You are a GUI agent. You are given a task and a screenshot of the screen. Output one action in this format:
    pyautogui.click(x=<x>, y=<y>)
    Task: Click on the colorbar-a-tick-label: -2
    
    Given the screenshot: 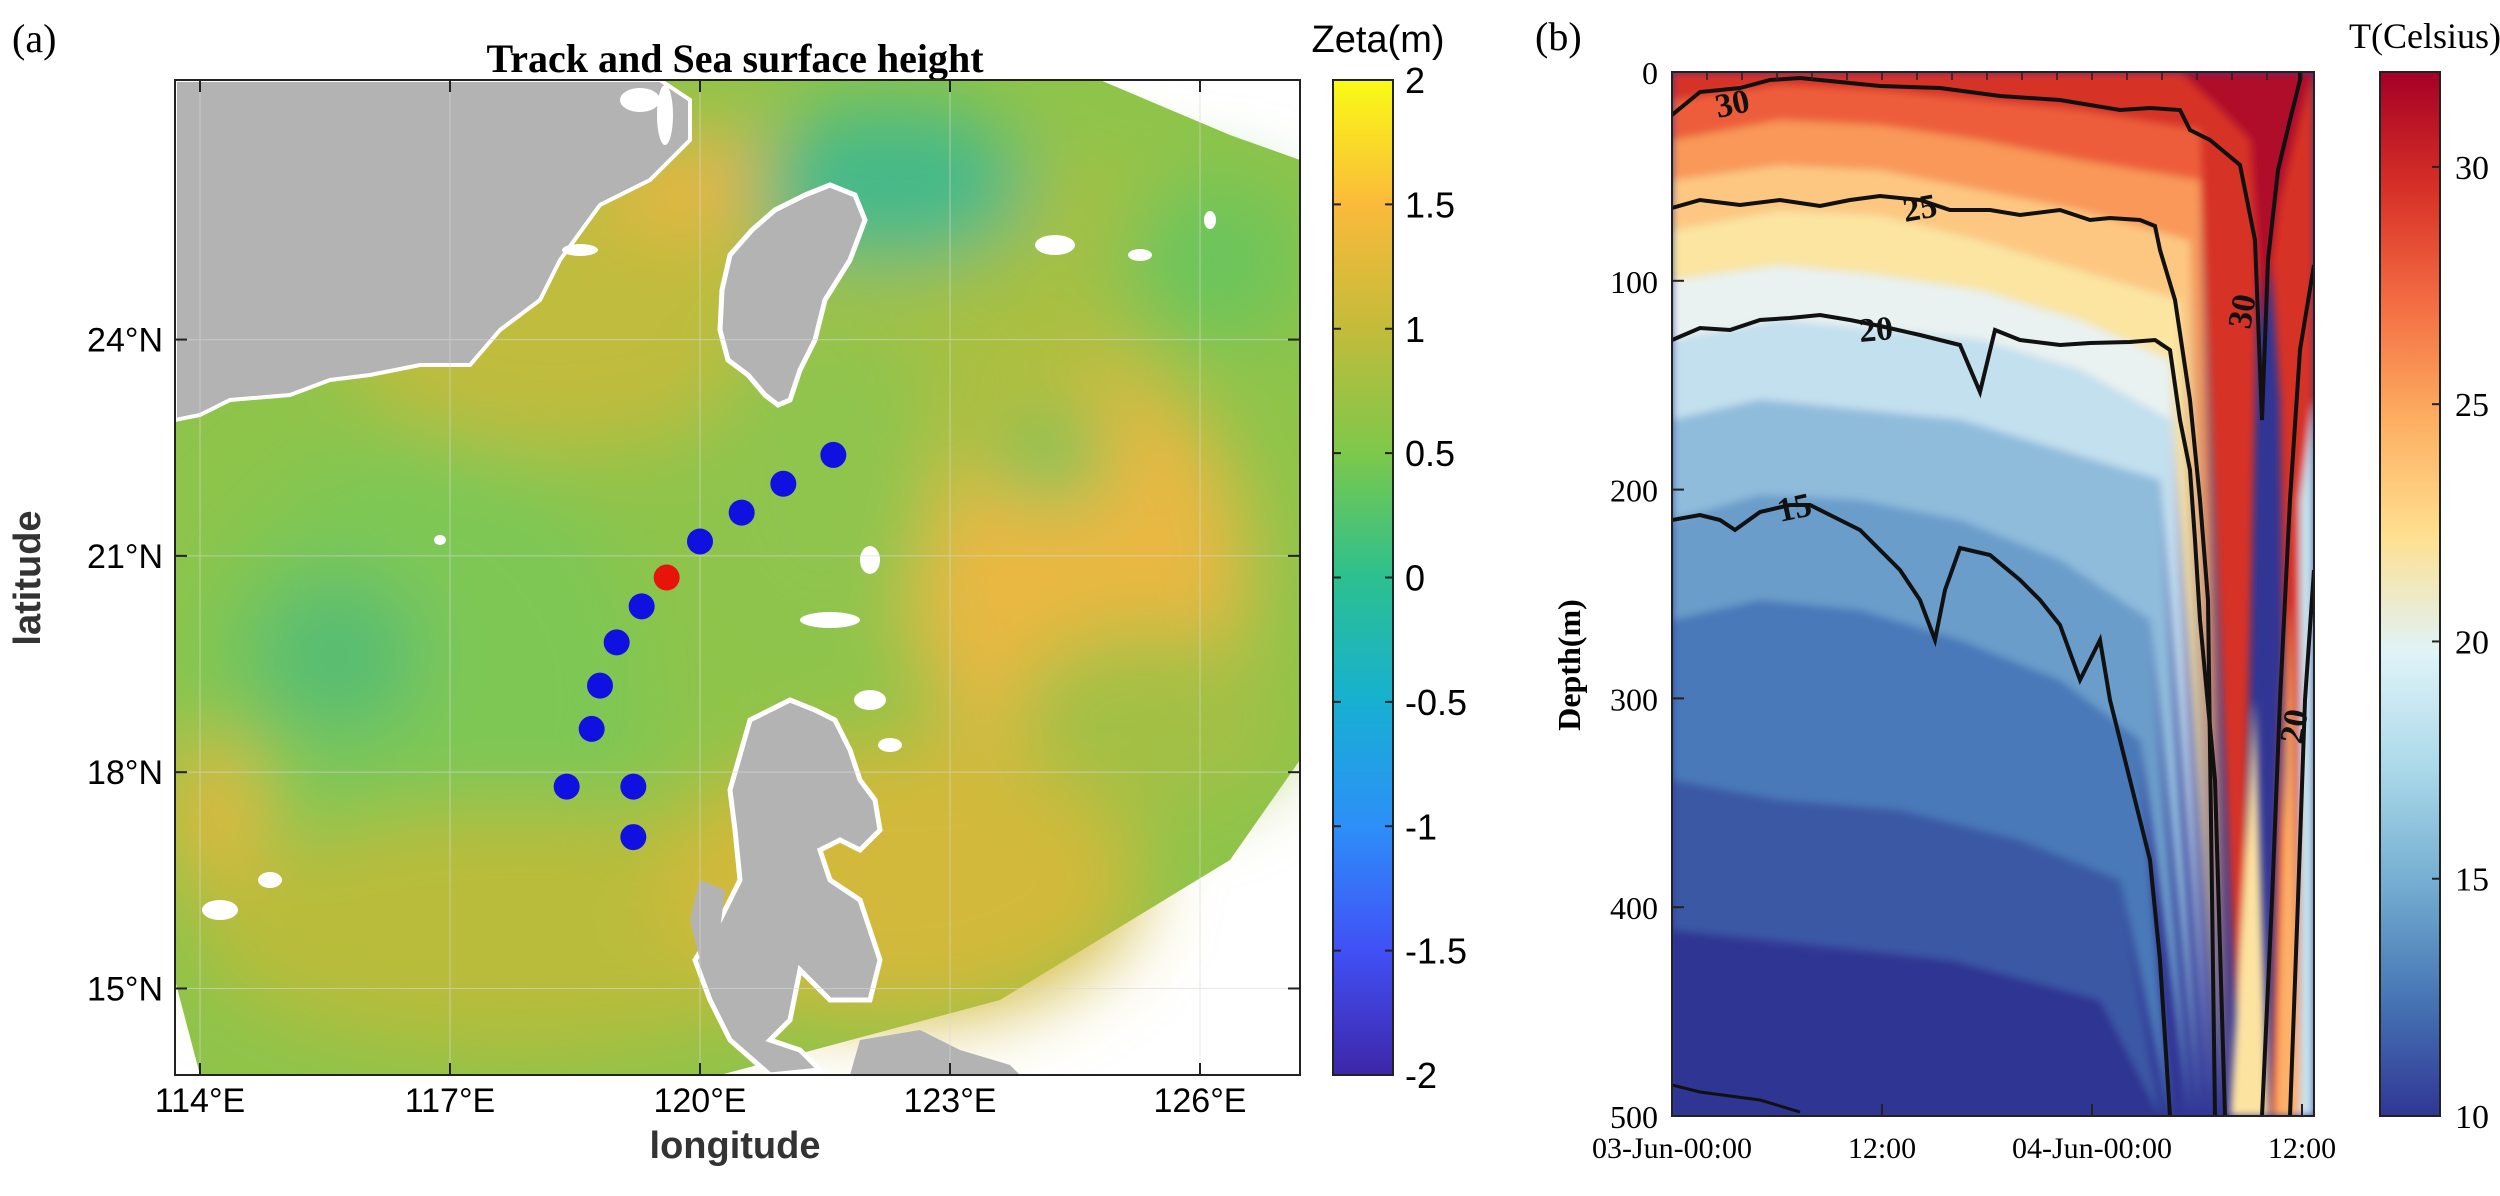 What is the action you would take?
    pyautogui.click(x=1421, y=1075)
    